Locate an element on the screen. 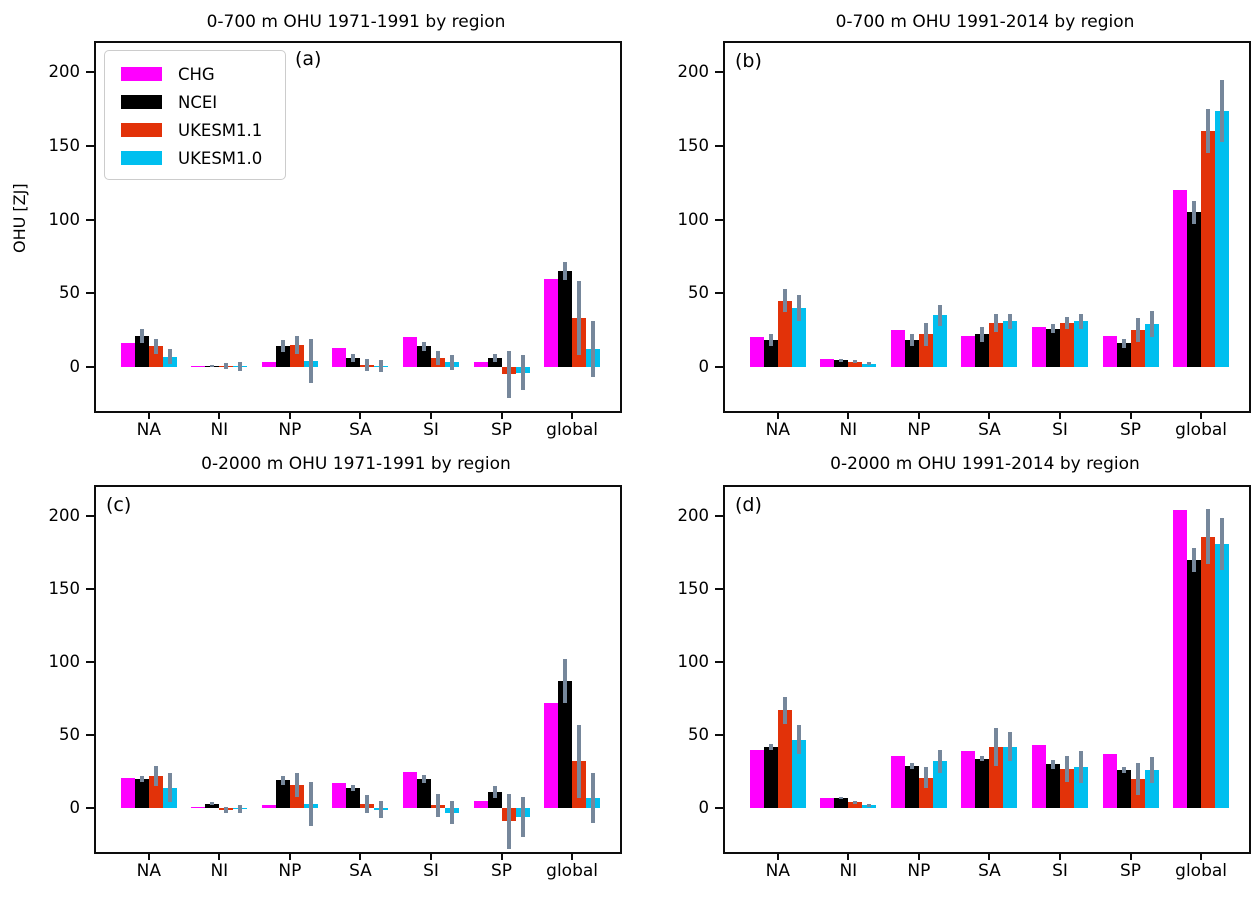 The width and height of the screenshot is (1260, 899). errorbar-NCEI-NI is located at coordinates (841, 360).